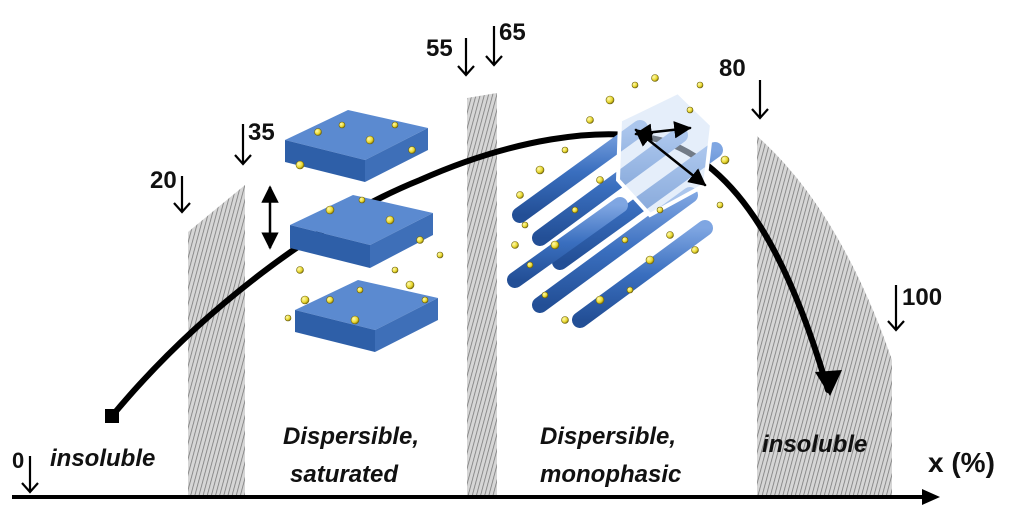  What do you see at coordinates (922, 297) in the screenshot?
I see `marker-100: 100` at bounding box center [922, 297].